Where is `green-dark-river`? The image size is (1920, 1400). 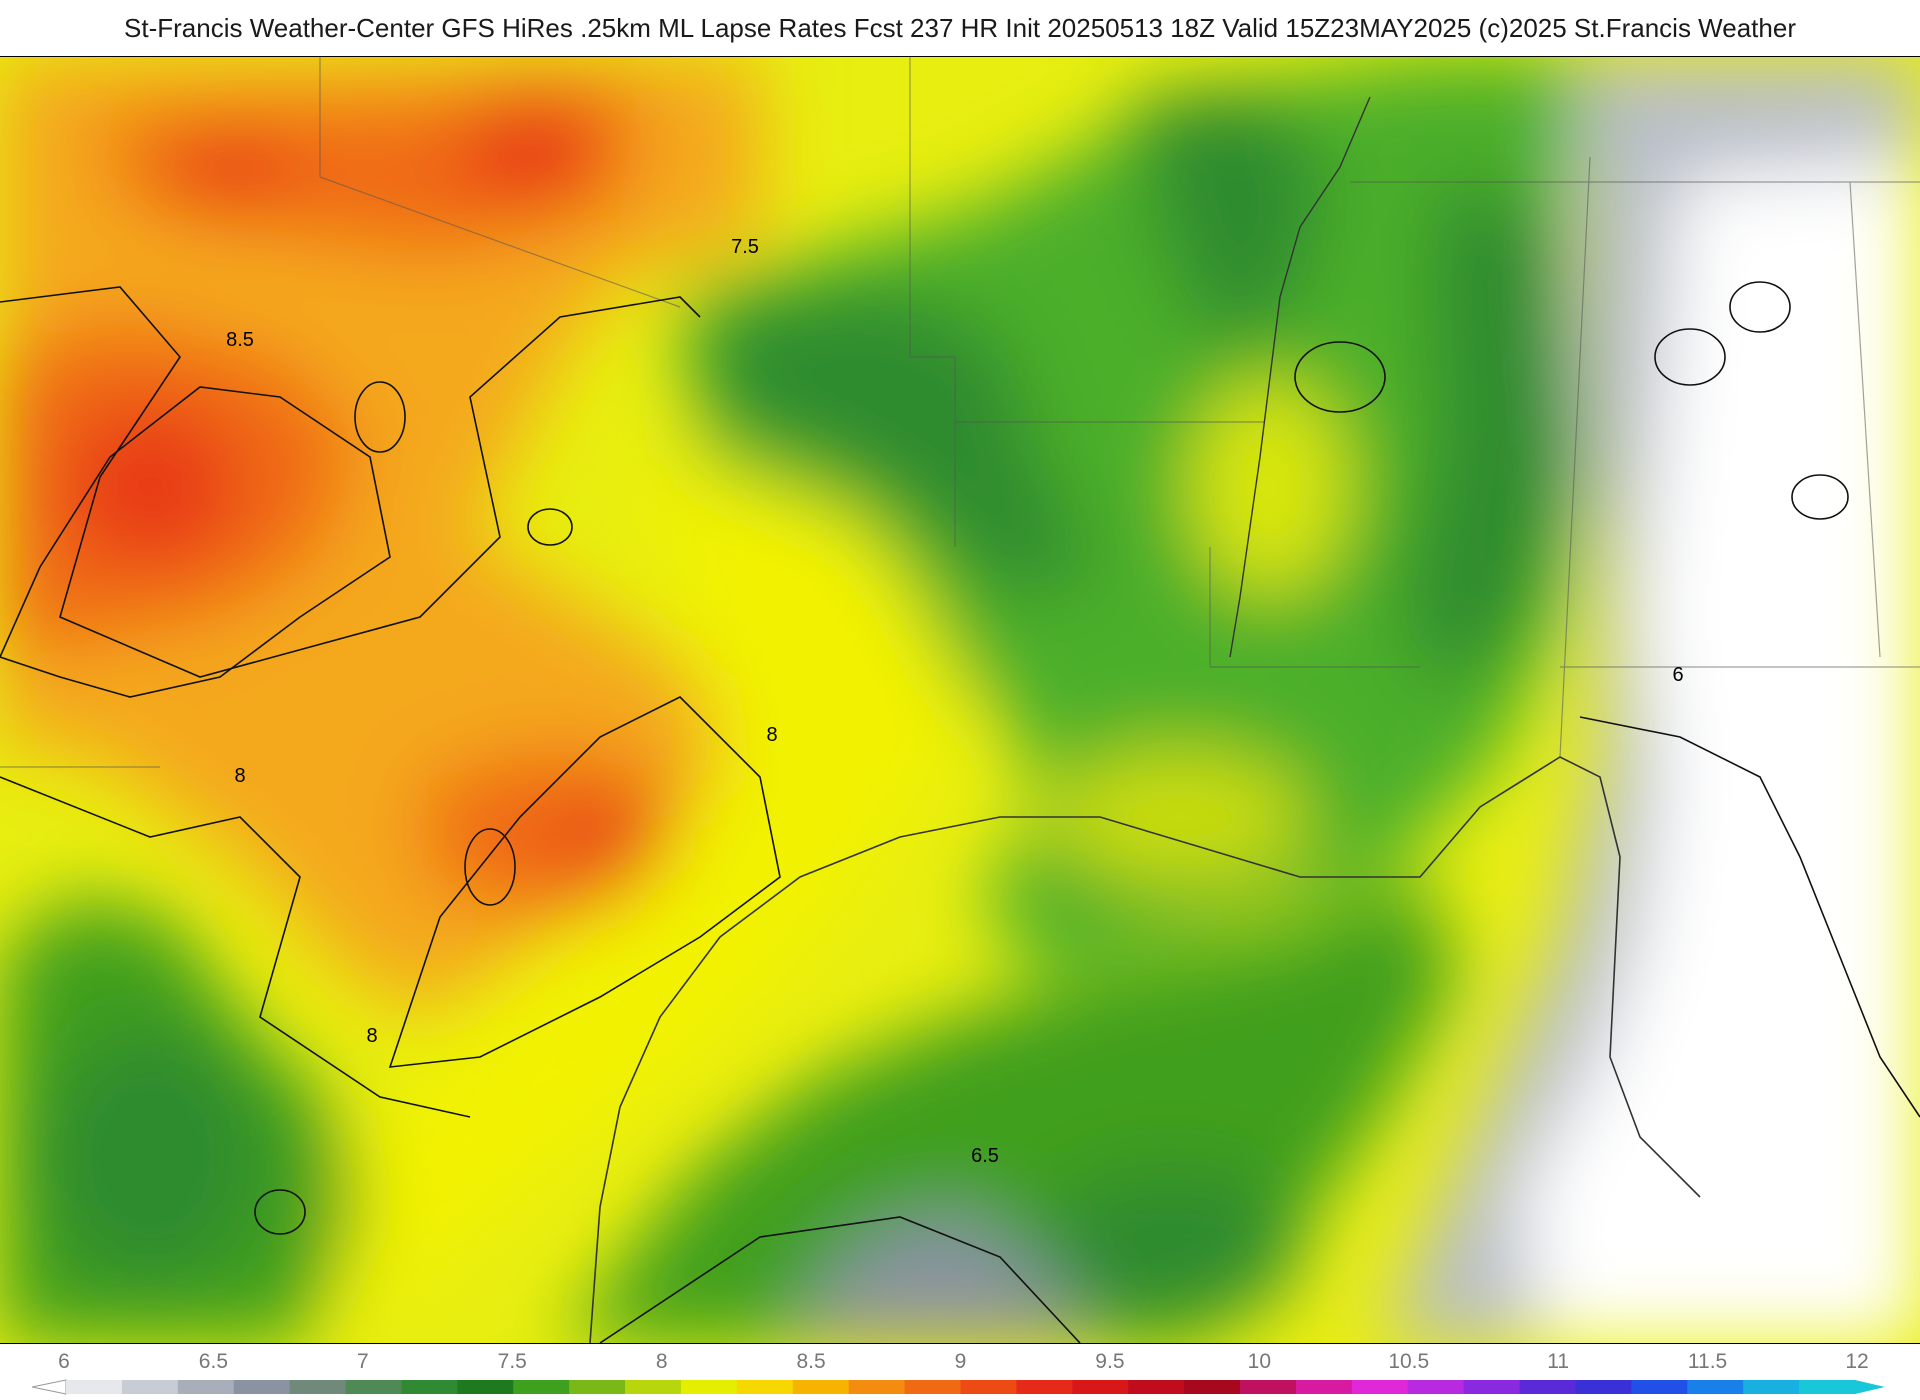
green-dark-river is located at coordinates (1230, 222).